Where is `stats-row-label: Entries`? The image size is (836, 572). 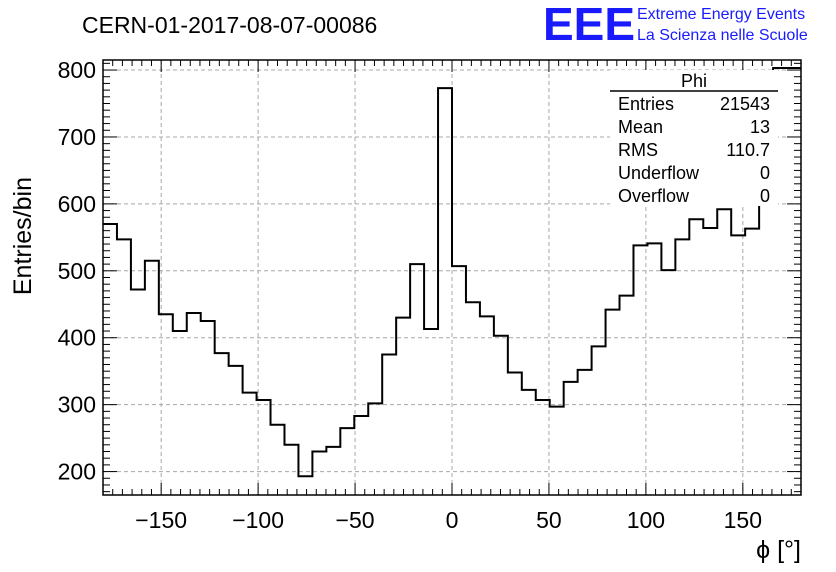
stats-row-label: Entries is located at coordinates (646, 104).